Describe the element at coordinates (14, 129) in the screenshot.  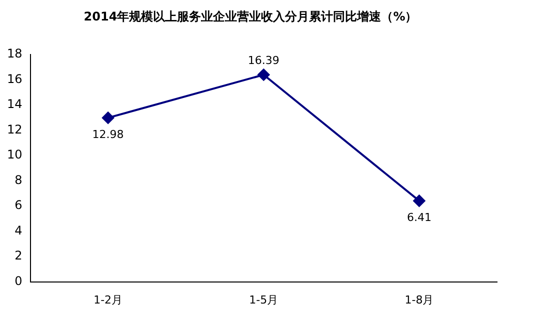
I see `y-tick-label: 12` at that location.